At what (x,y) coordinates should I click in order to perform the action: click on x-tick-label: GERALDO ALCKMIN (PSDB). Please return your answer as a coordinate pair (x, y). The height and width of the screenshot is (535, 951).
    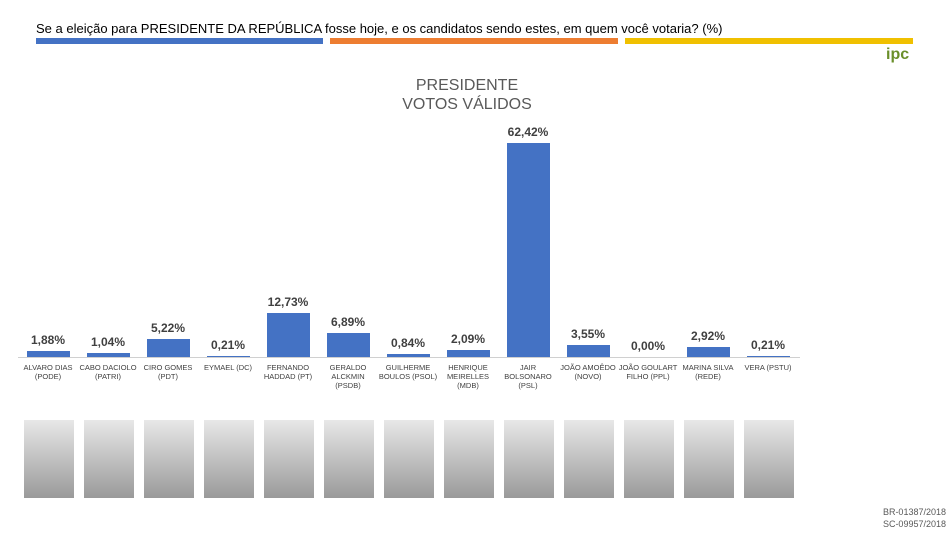
    Looking at the image, I should click on (348, 376).